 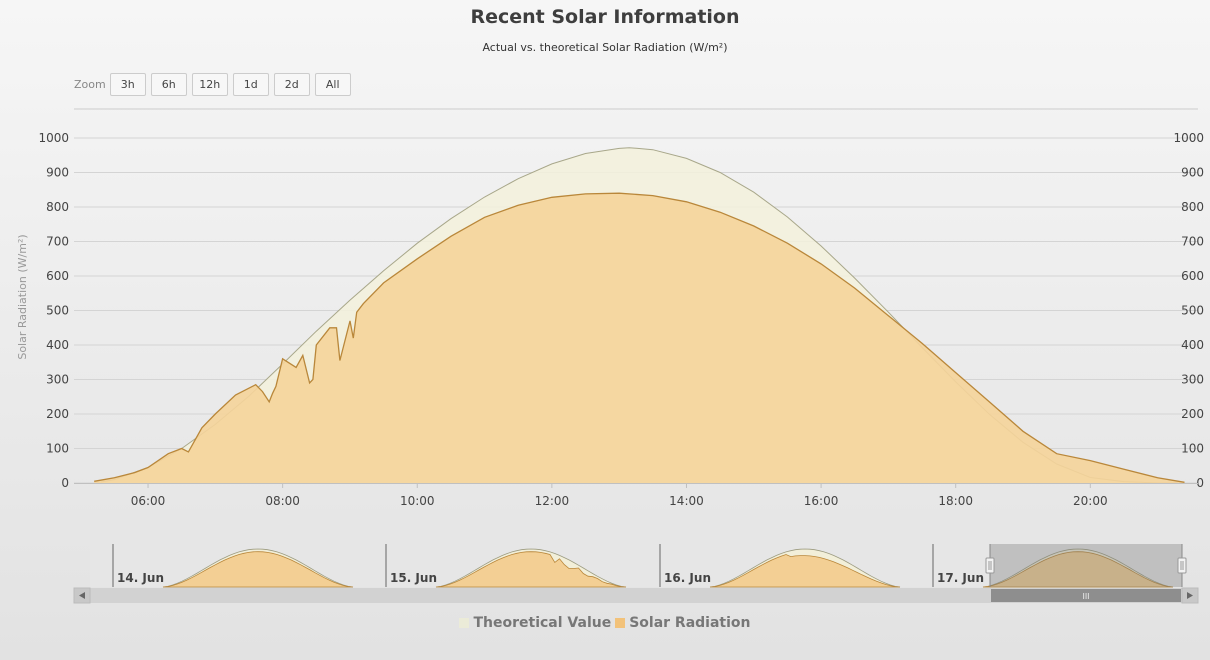 What do you see at coordinates (291, 84) in the screenshot?
I see `zoom-2d-button: 2d` at bounding box center [291, 84].